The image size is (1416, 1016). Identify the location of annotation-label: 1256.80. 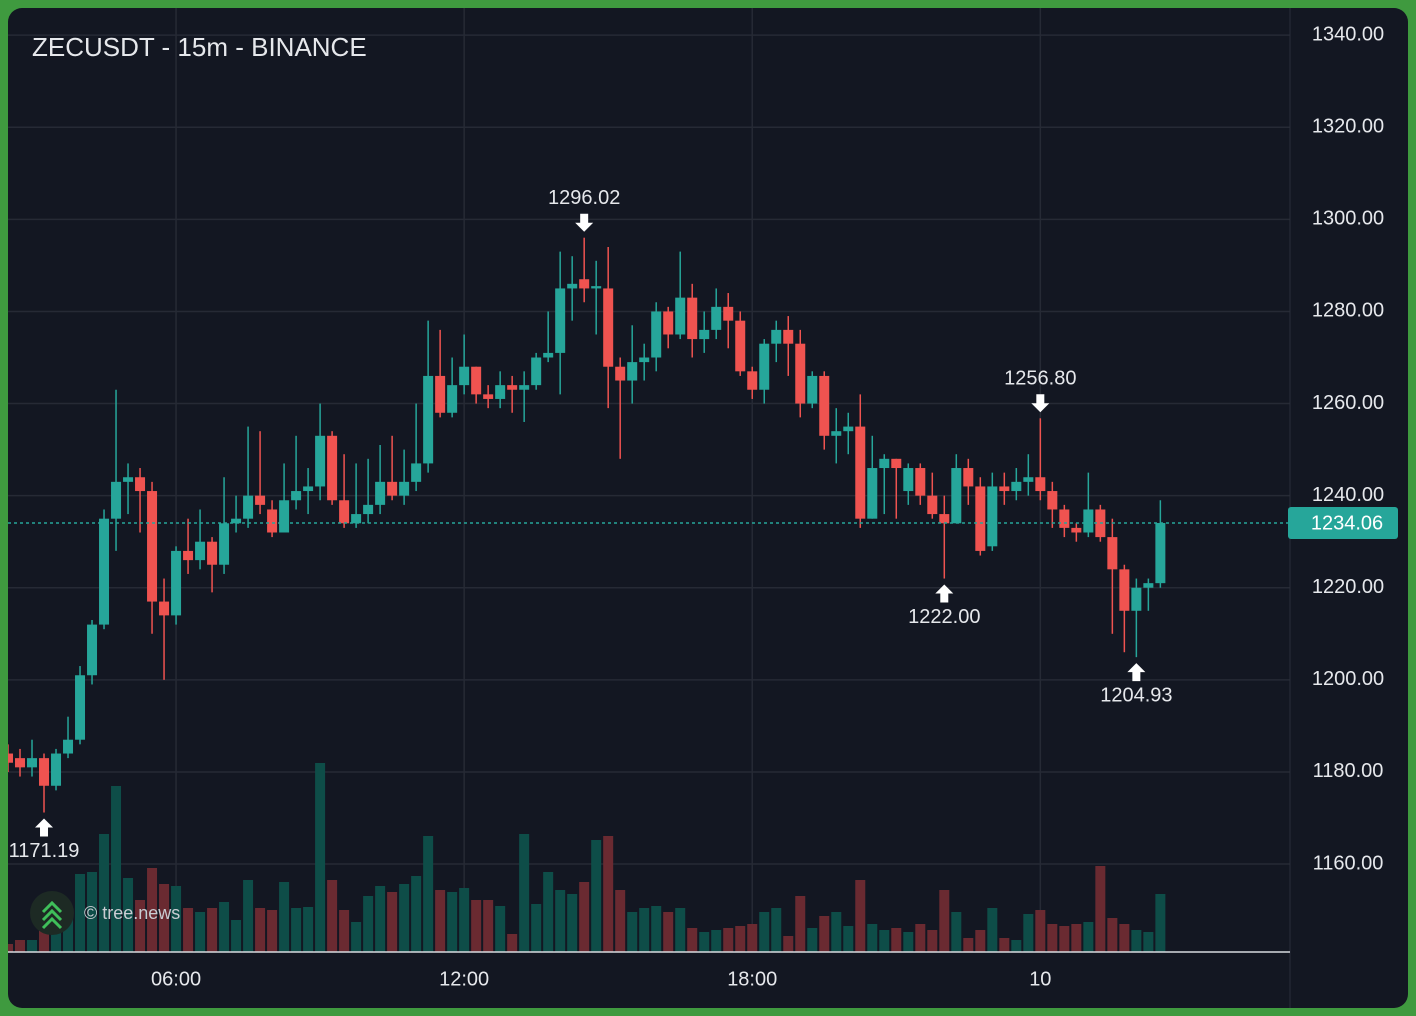
(1040, 379).